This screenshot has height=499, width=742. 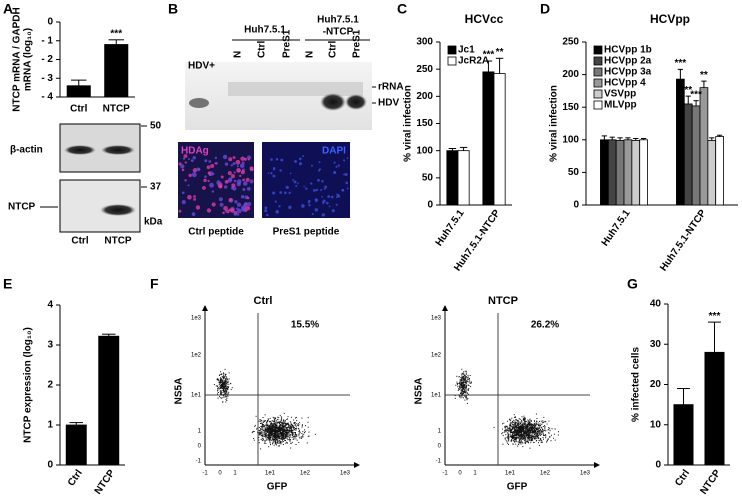 What do you see at coordinates (585, 474) in the screenshot?
I see `x-tick-label: 1e3` at bounding box center [585, 474].